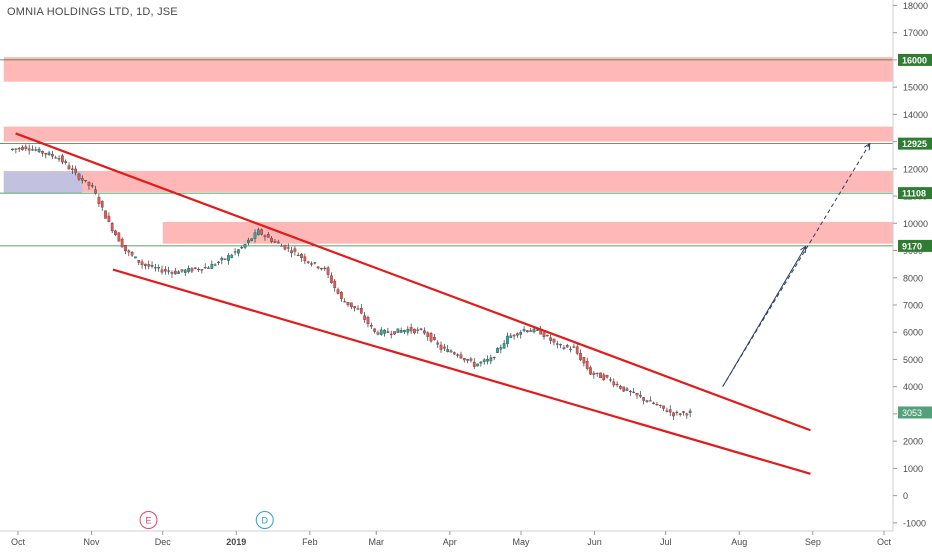  I want to click on level-9170-badge, so click(915, 245).